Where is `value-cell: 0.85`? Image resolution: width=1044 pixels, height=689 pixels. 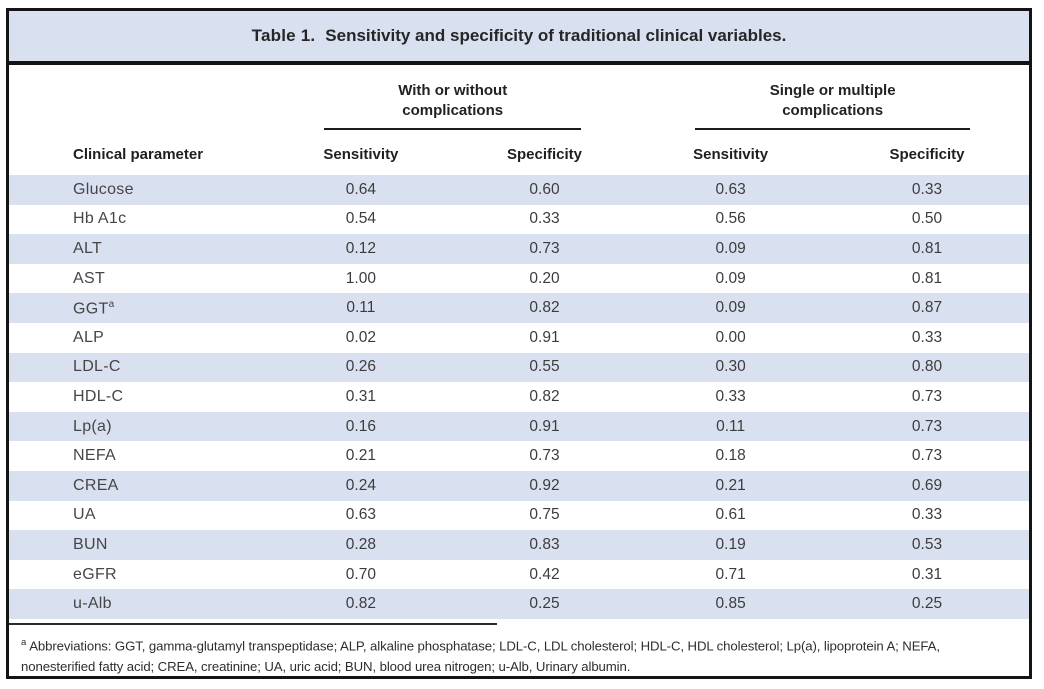
value-cell: 0.85 is located at coordinates (730, 604).